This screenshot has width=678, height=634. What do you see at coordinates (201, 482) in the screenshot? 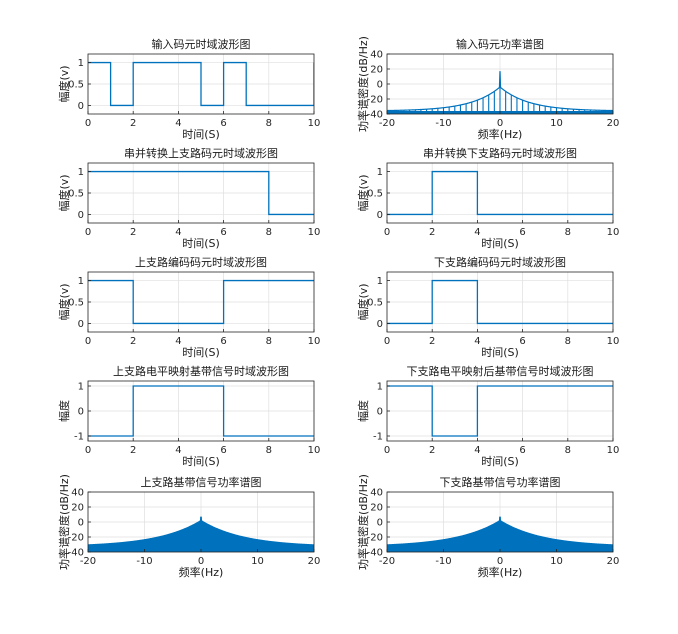
I see `chart-title: 上支路基带信号功率谱图` at bounding box center [201, 482].